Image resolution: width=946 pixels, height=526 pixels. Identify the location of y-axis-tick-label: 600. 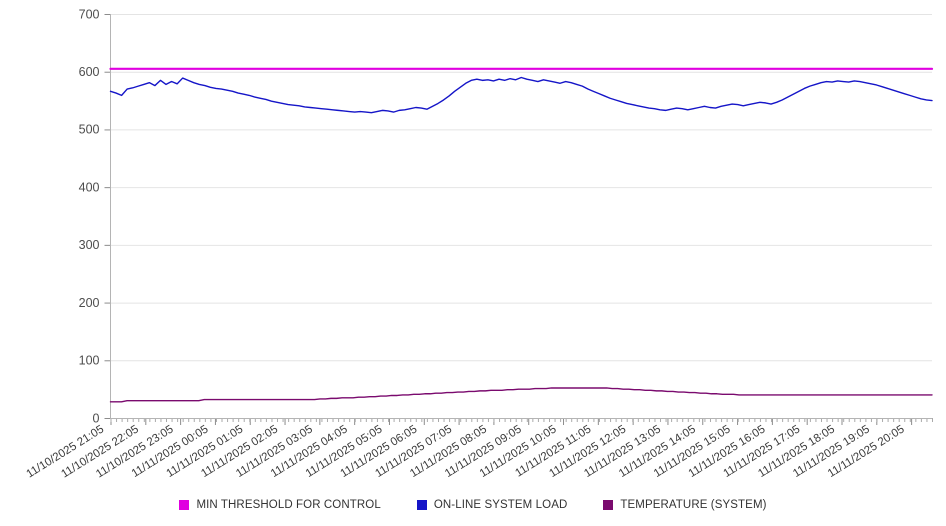
(89, 72).